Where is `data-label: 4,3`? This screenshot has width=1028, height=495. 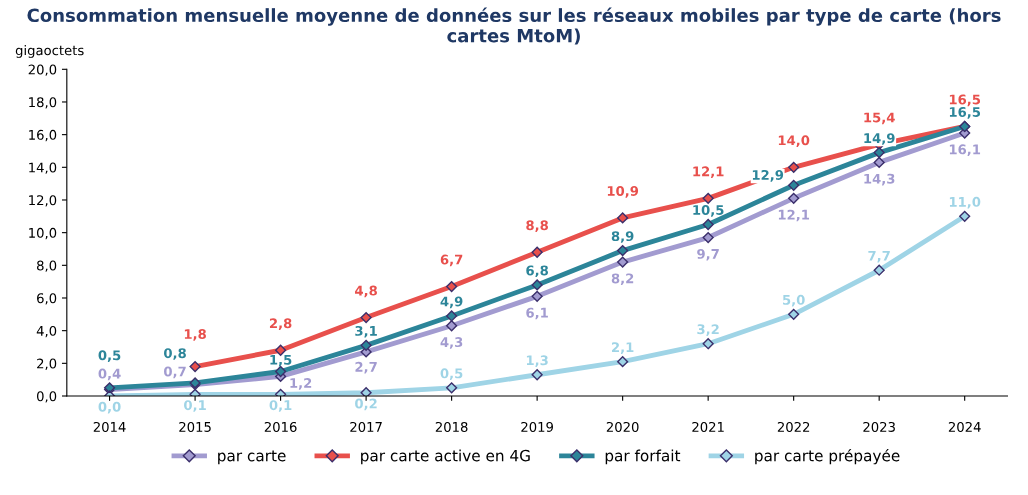
data-label: 4,3 is located at coordinates (451, 343).